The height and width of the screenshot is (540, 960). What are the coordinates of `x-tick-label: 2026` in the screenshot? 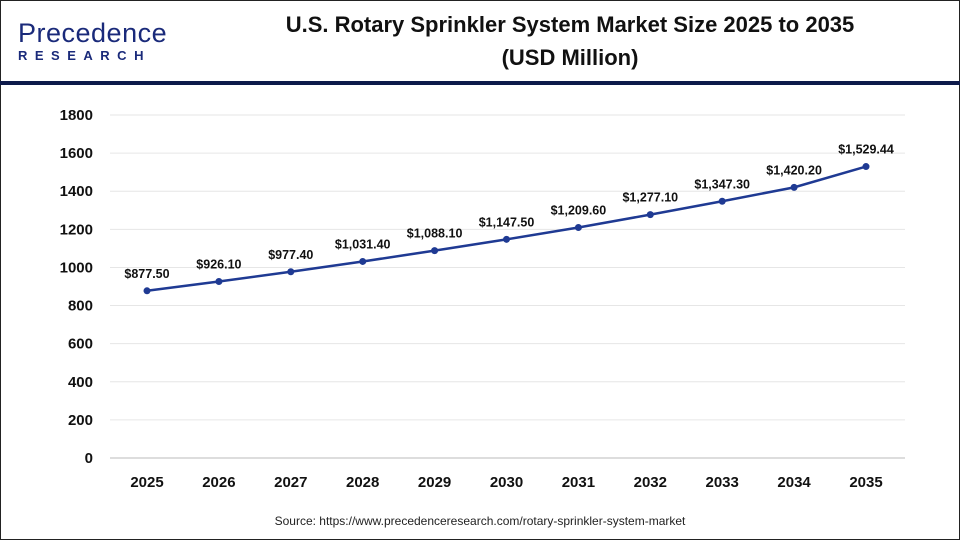 It's located at (218, 482).